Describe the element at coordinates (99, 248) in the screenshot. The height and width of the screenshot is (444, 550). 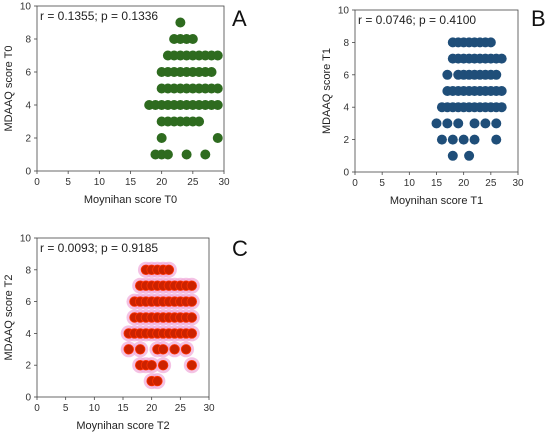
I see `correlation-stats: r = 0.0093; p = 0.9185` at that location.